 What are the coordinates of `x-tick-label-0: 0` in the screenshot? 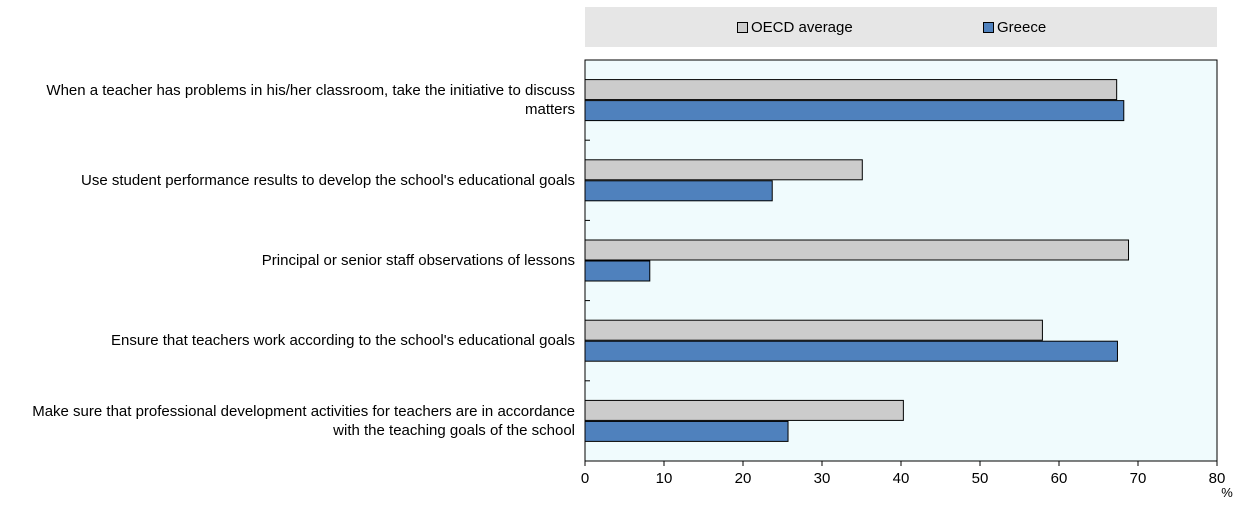 It's located at (585, 478).